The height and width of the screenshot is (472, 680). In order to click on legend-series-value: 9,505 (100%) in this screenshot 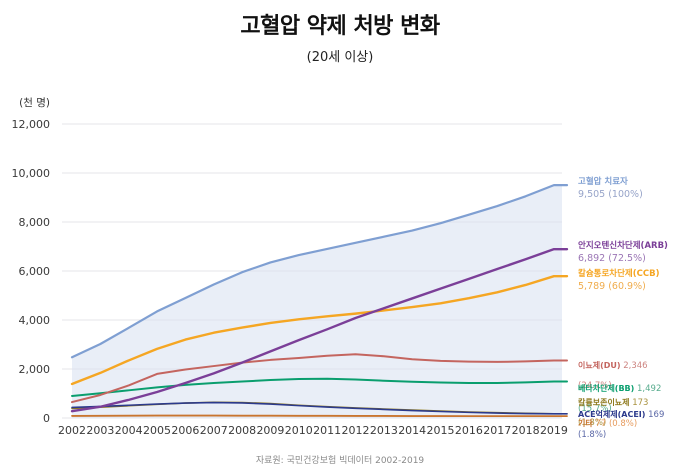, I will do `click(610, 194)`.